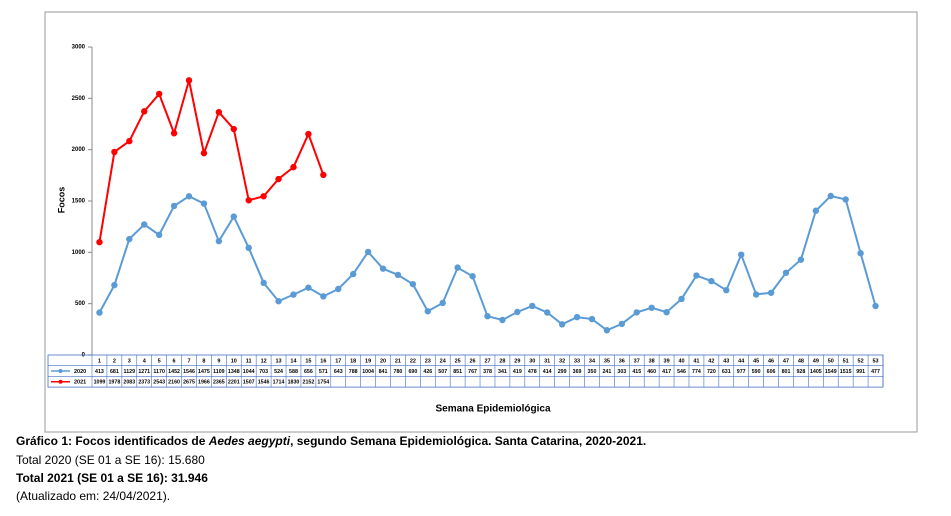  Describe the element at coordinates (249, 361) in the screenshot. I see `x-tick-label: 11` at that location.